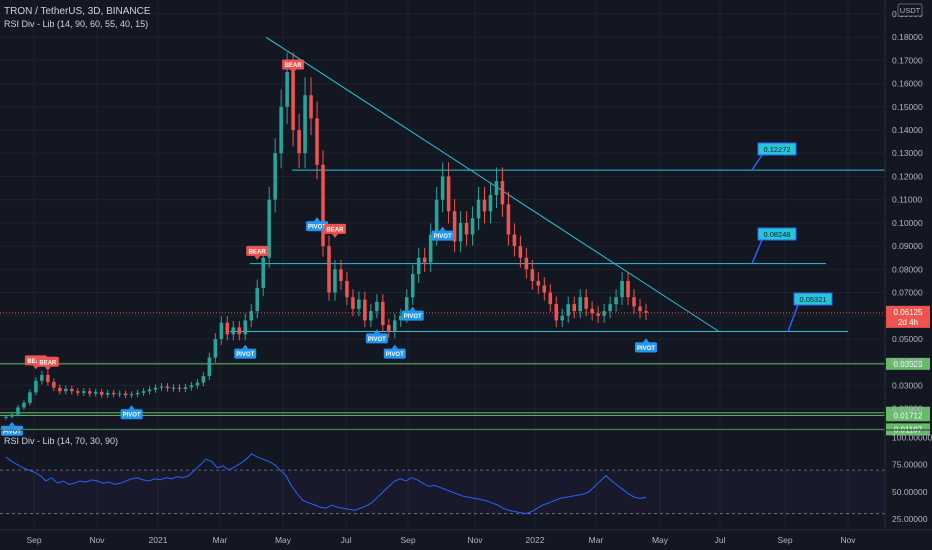 The image size is (932, 550). What do you see at coordinates (442, 492) in the screenshot?
I see `rsi-band` at bounding box center [442, 492].